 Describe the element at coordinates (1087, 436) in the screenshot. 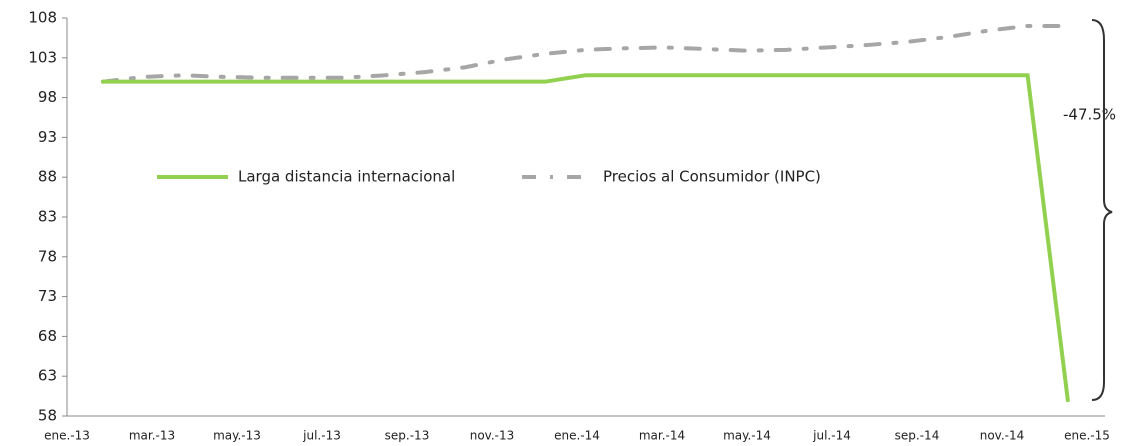

I see `x-tick-label: ene.-15` at that location.